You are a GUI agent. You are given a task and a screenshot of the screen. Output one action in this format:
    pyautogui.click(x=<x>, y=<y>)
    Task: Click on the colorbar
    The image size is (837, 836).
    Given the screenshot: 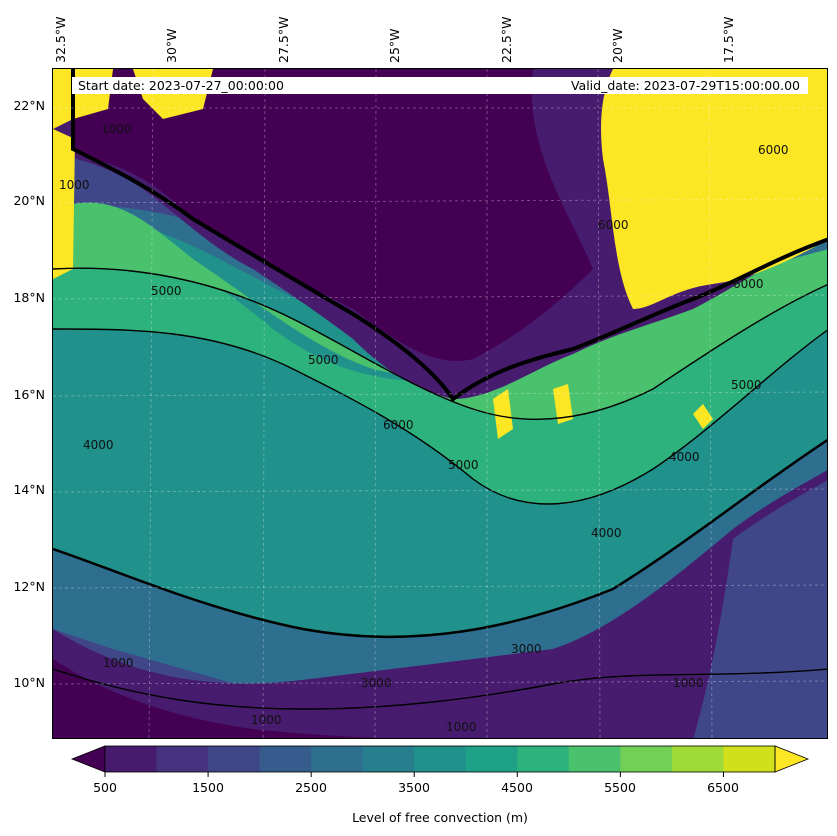 What is the action you would take?
    pyautogui.click(x=440, y=761)
    